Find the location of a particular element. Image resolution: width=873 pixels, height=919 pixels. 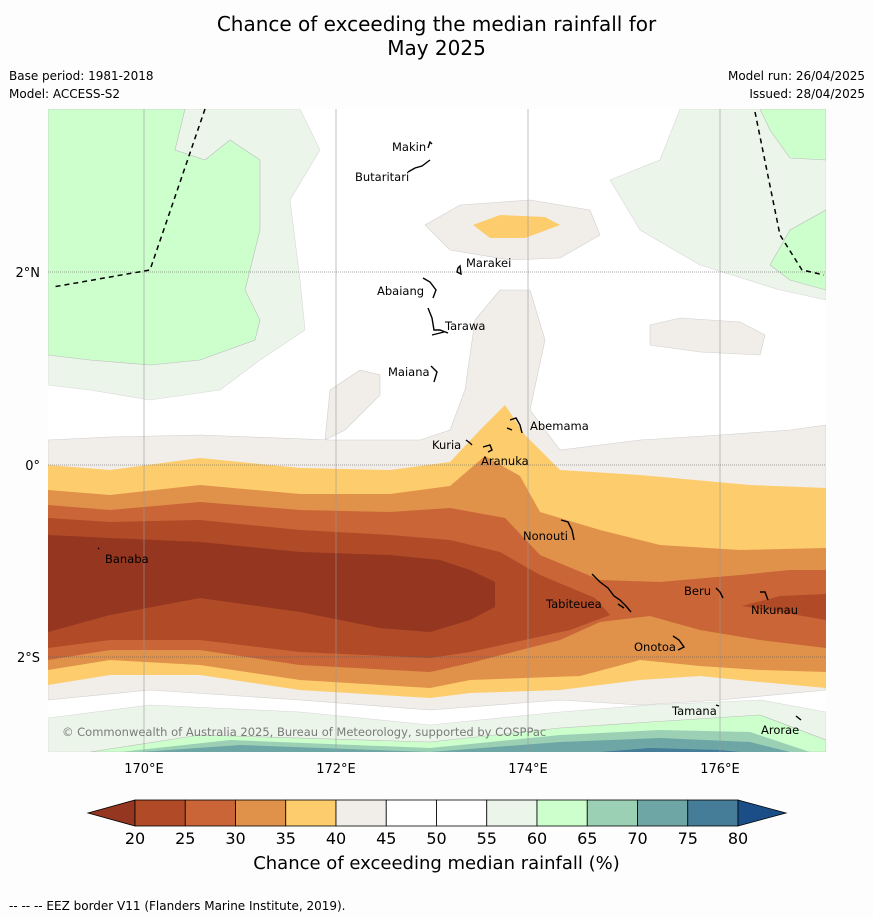

island-tarawa is located at coordinates (438, 321).